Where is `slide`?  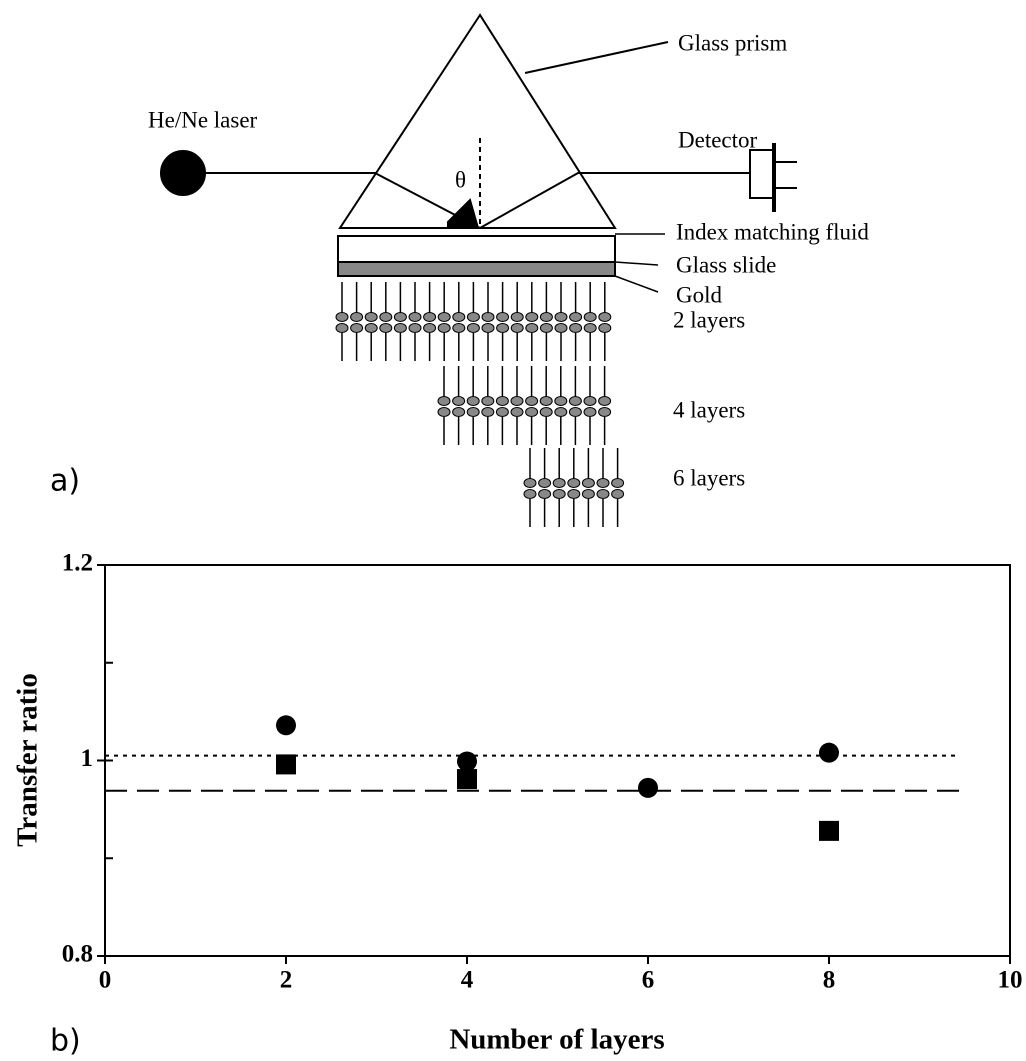
slide is located at coordinates (476, 249).